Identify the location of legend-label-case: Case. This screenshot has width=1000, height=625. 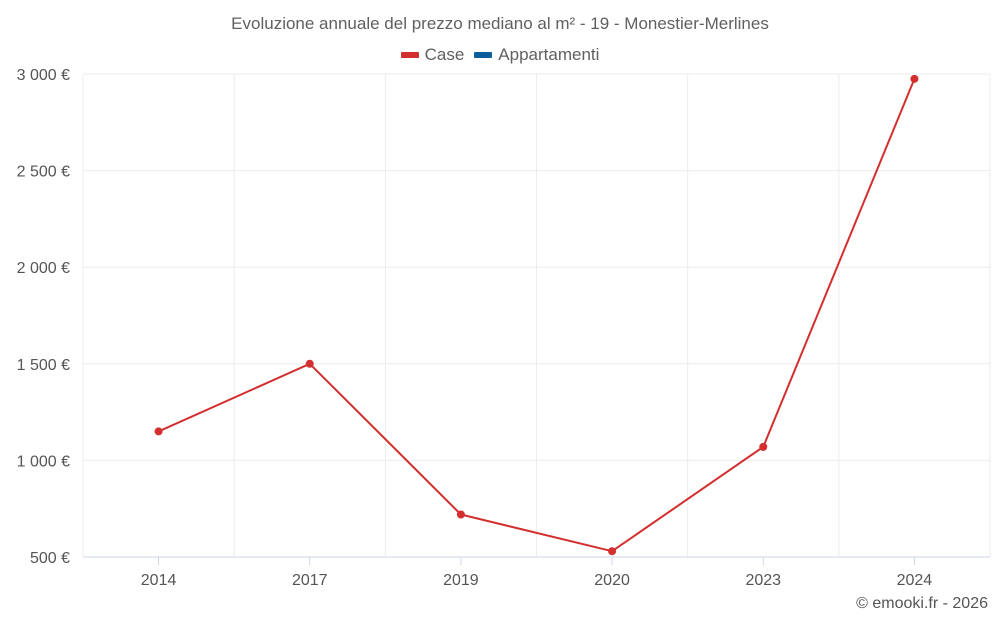
(444, 54).